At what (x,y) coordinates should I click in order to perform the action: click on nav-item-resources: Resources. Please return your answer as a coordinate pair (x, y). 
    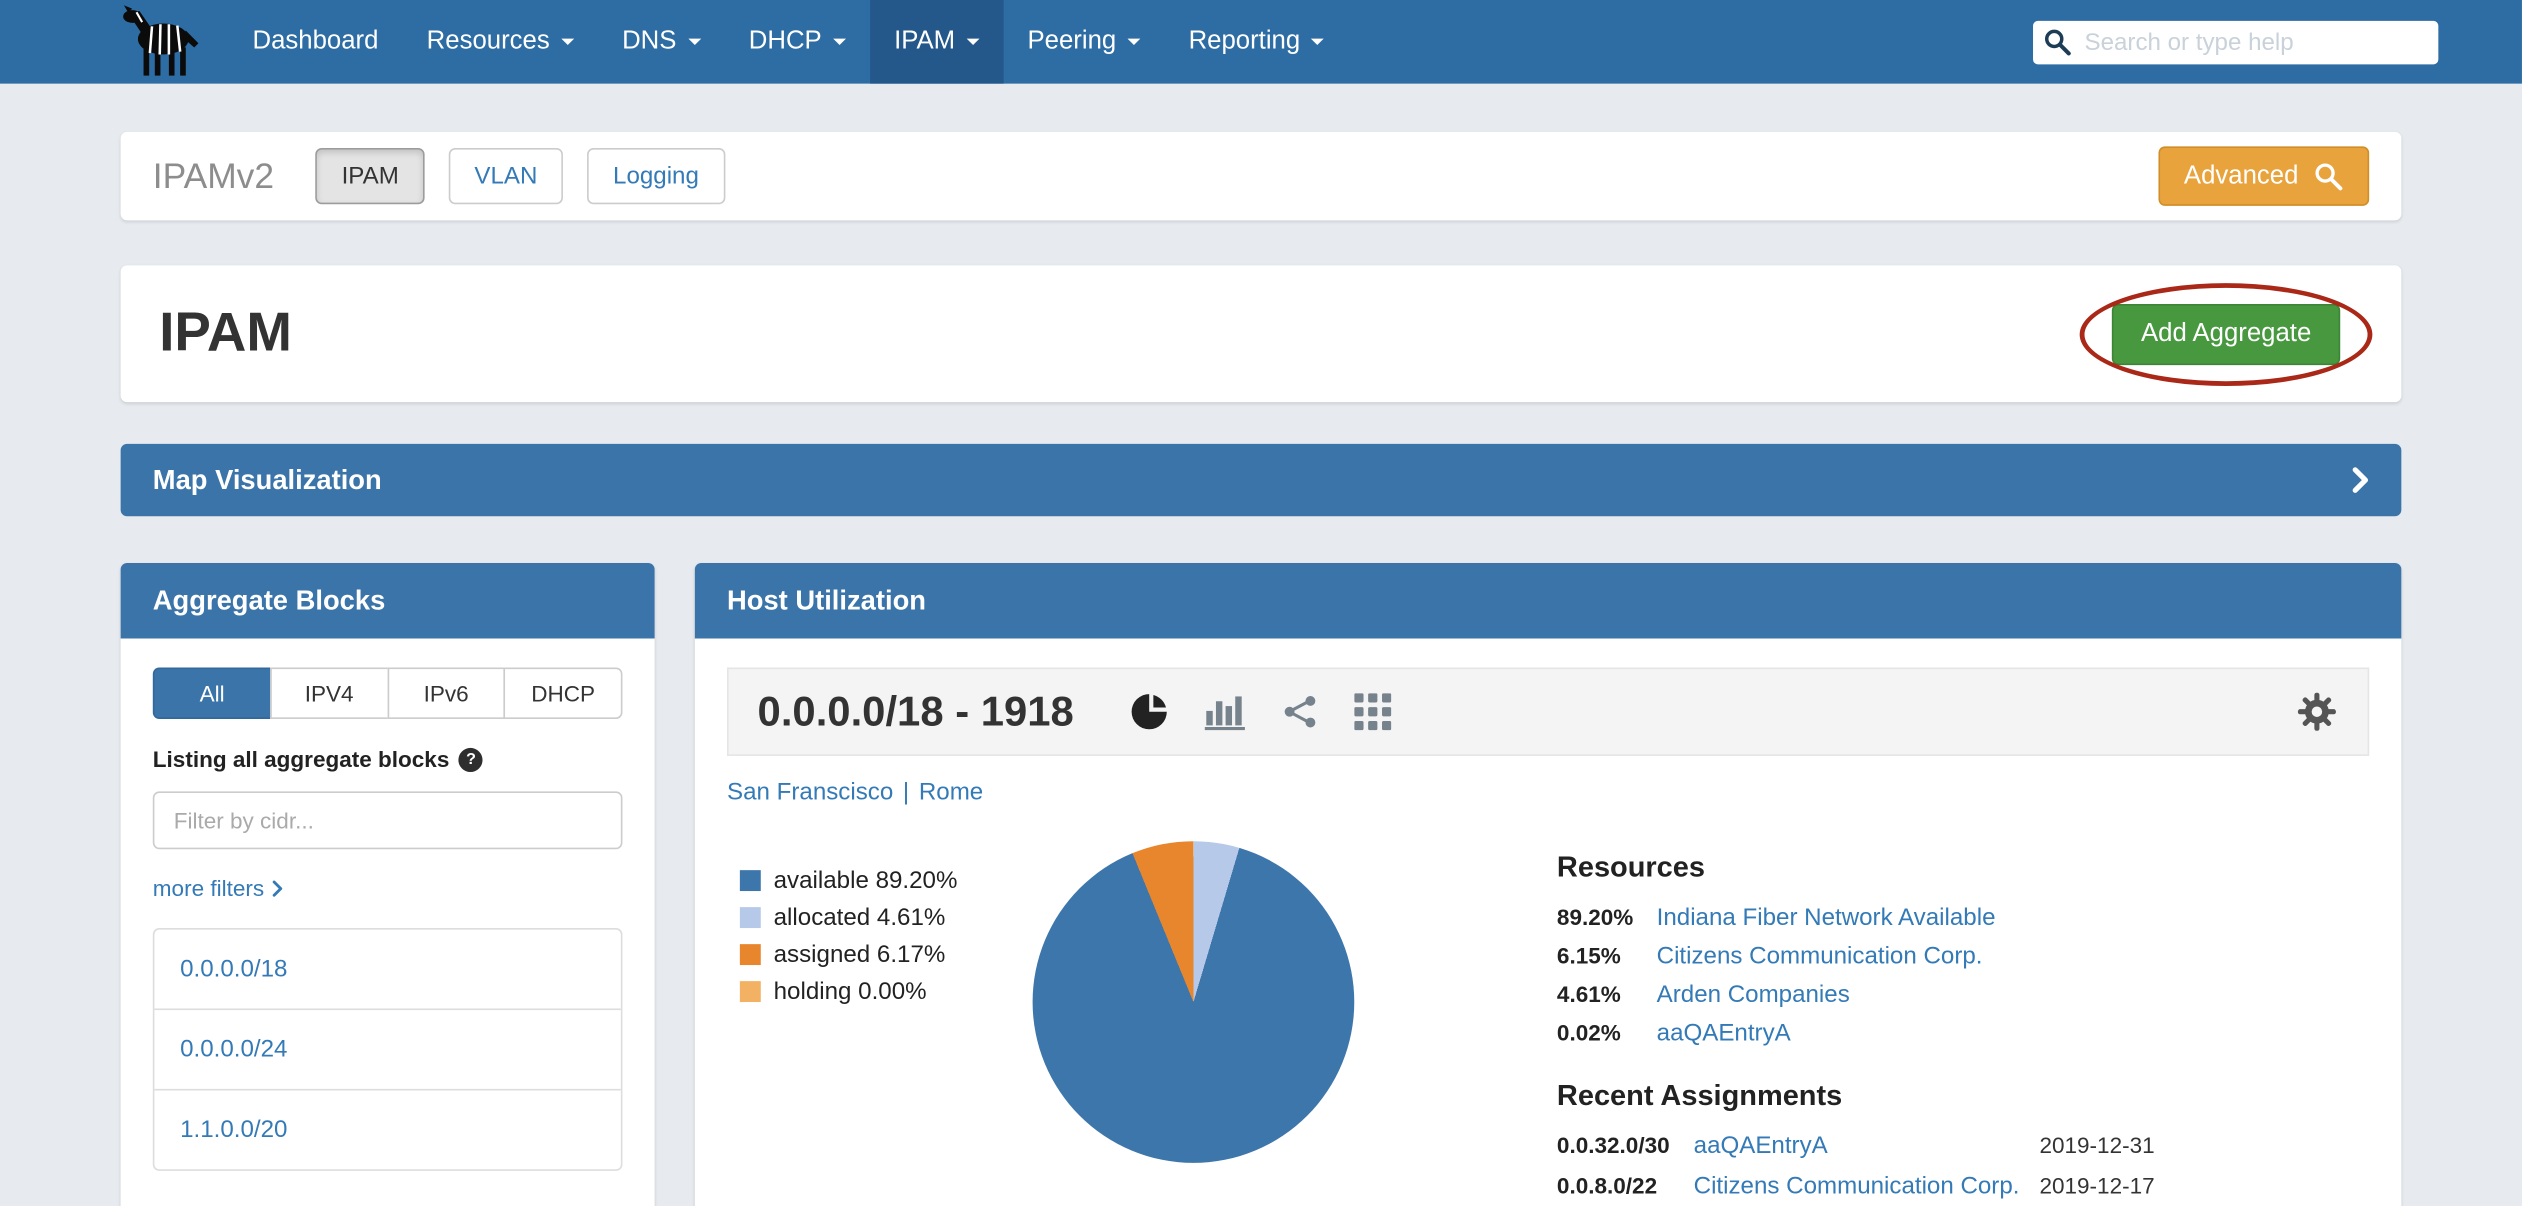
    Looking at the image, I should click on (500, 42).